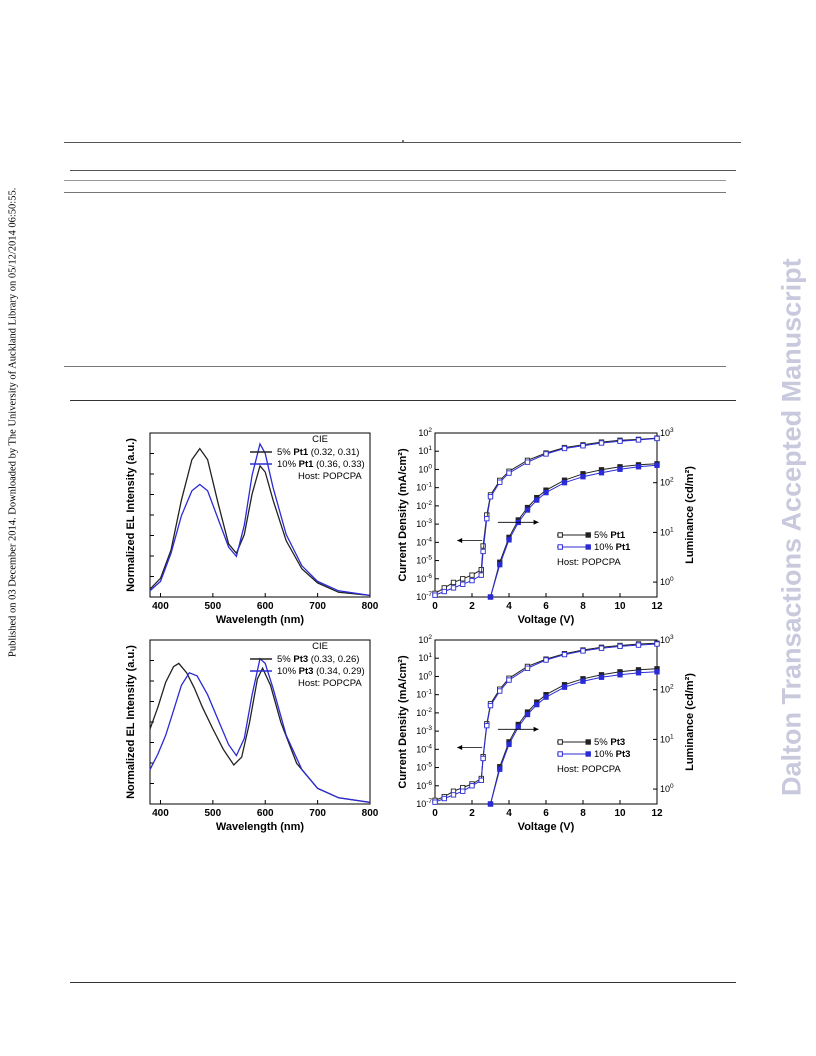  I want to click on legend-entry: 10% Pt1 (0.36, 0.33), so click(321, 464).